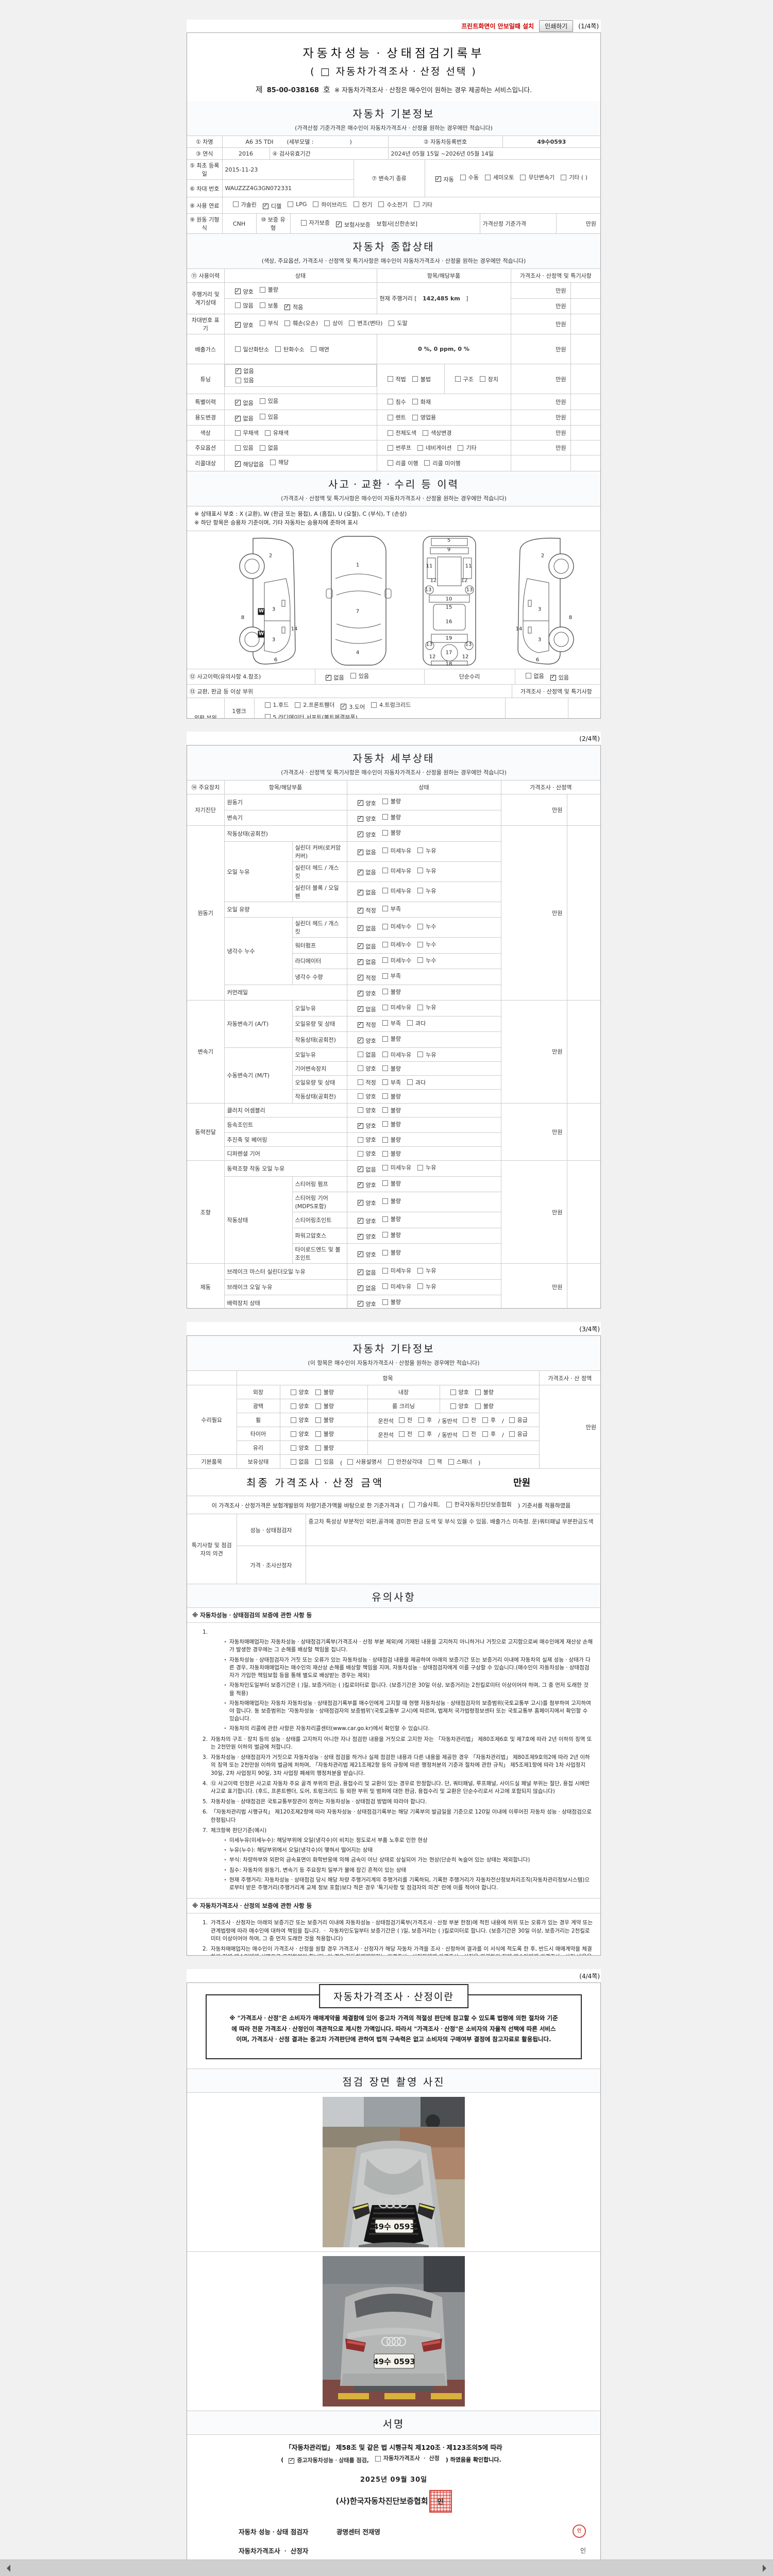 The width and height of the screenshot is (773, 2576). I want to click on checkbox-option: 장치, so click(488, 379).